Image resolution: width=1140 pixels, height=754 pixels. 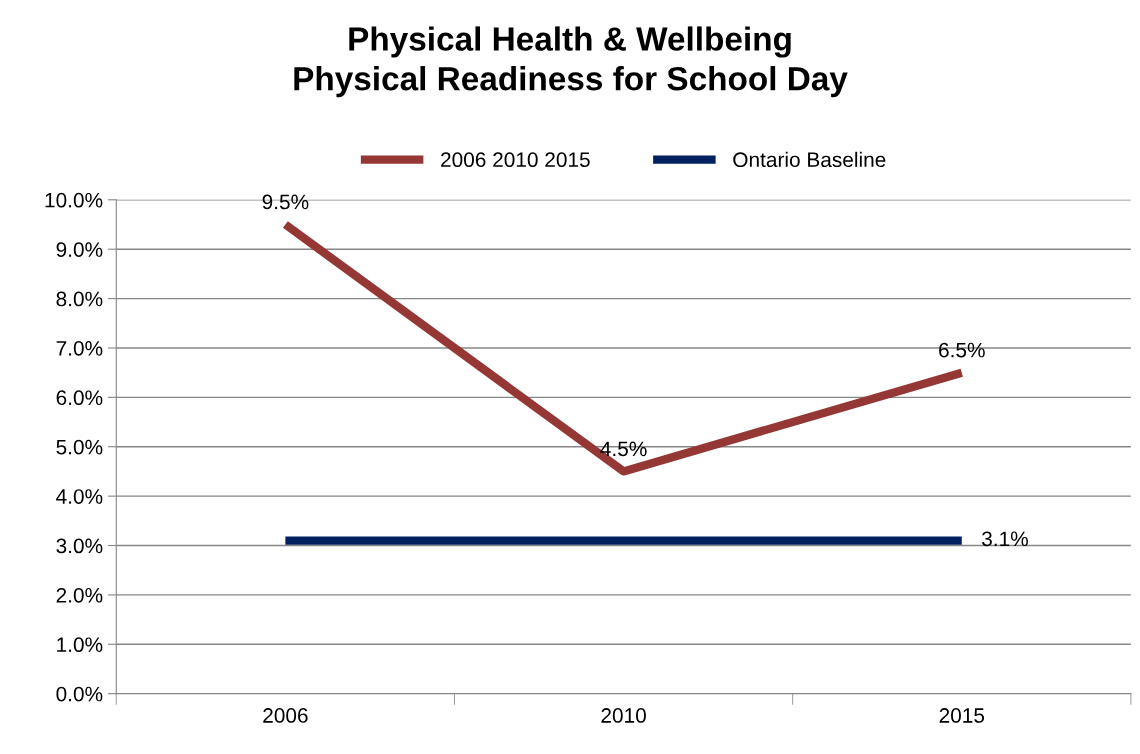 I want to click on y-tick-label: 3.0%, so click(x=79, y=546).